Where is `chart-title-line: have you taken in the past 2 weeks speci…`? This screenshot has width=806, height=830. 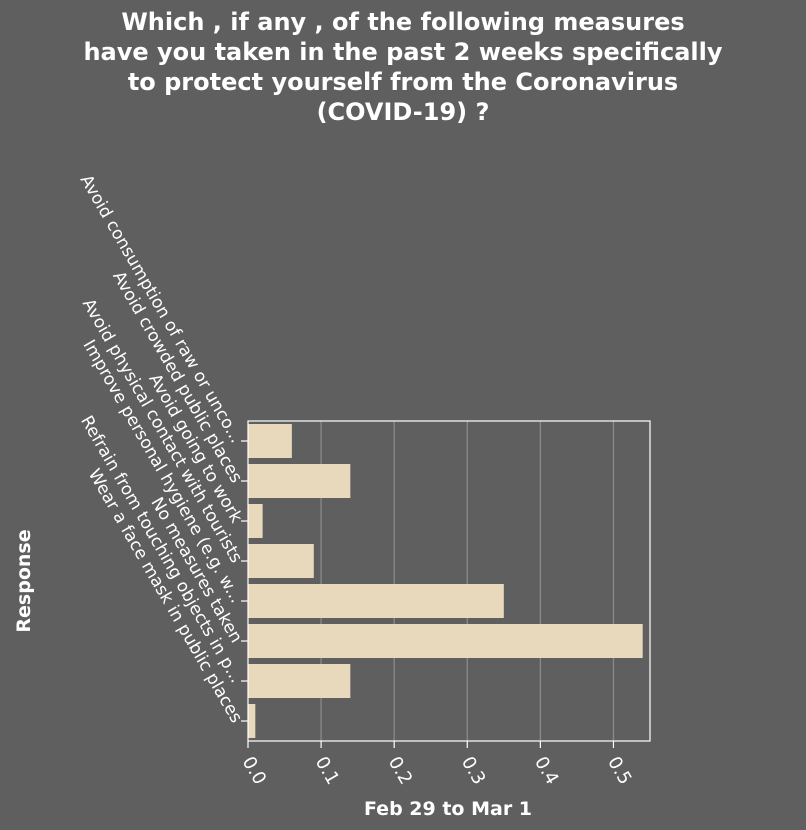 chart-title-line: have you taken in the past 2 weeks speci… is located at coordinates (402, 52).